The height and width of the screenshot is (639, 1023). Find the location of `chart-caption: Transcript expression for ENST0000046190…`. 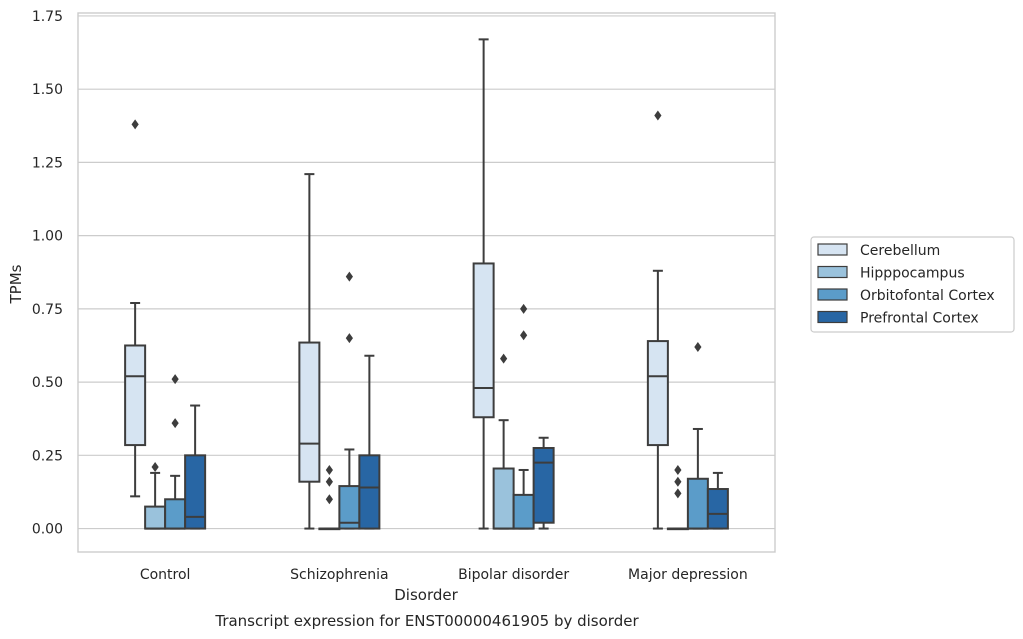

chart-caption: Transcript expression for ENST0000046190… is located at coordinates (426, 621).